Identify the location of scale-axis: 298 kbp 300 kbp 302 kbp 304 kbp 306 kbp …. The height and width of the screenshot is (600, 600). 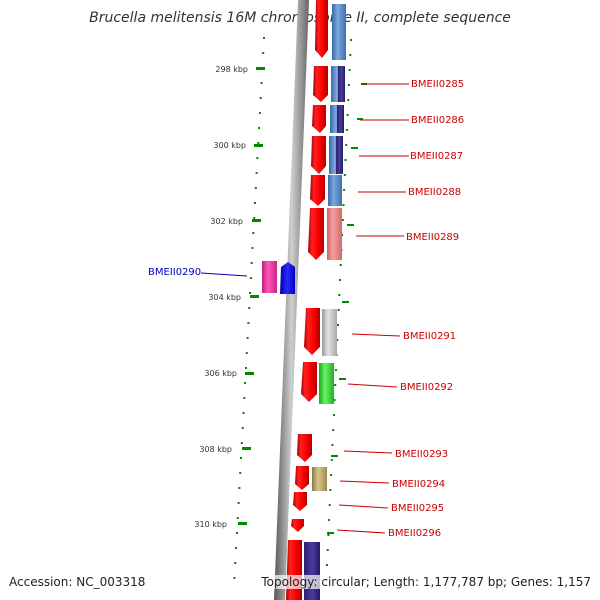
(229, 297).